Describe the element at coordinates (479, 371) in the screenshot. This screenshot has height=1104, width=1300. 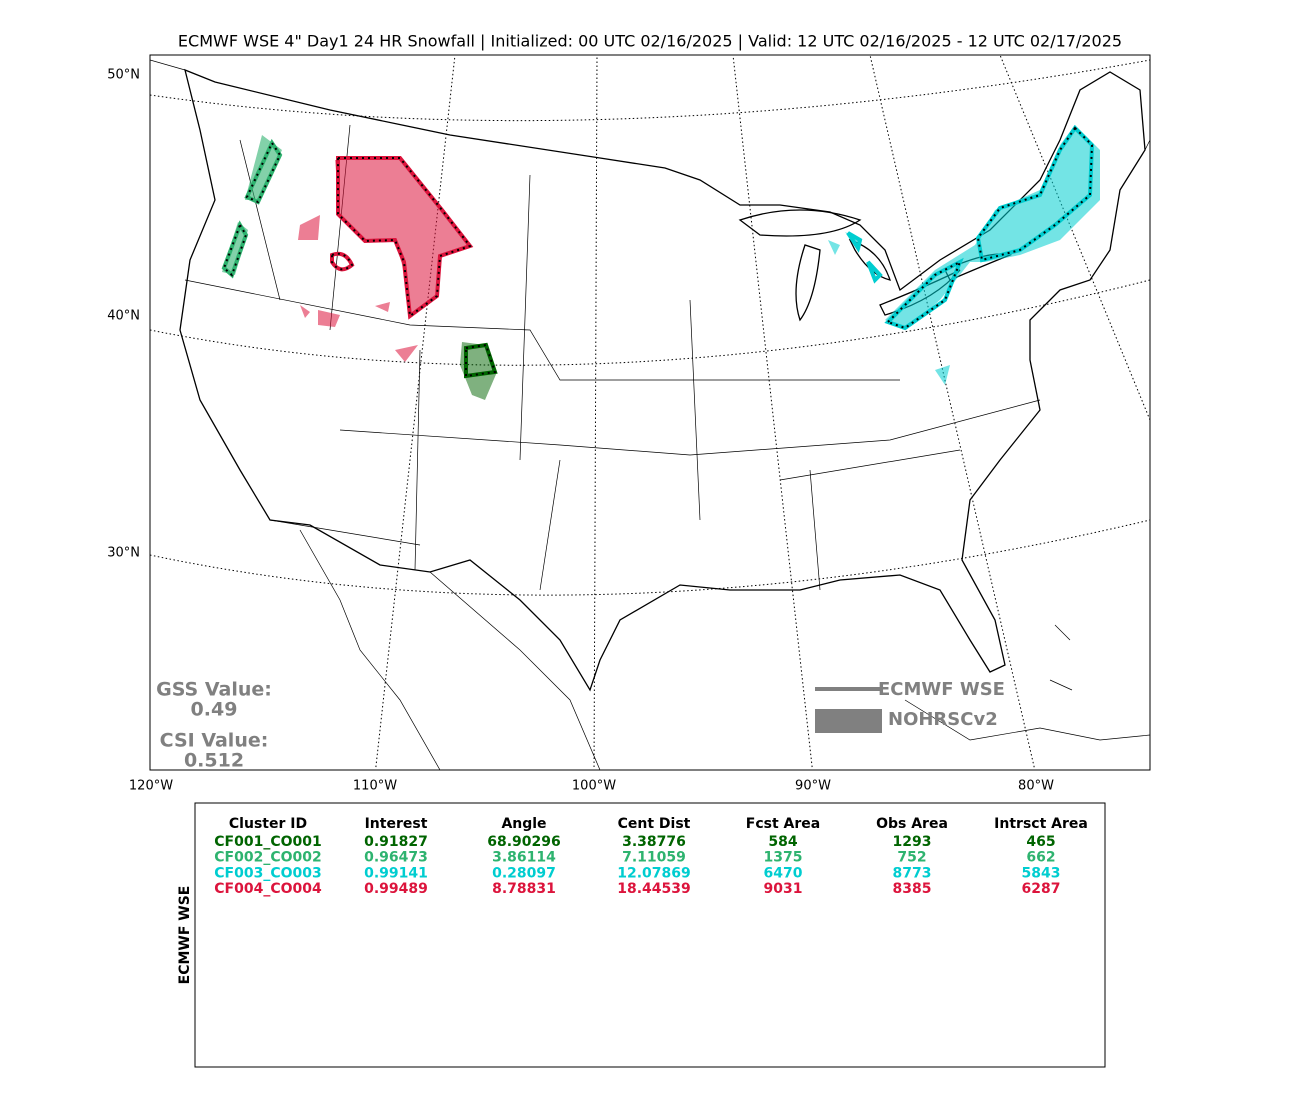
I see `cluster-dark-green` at that location.